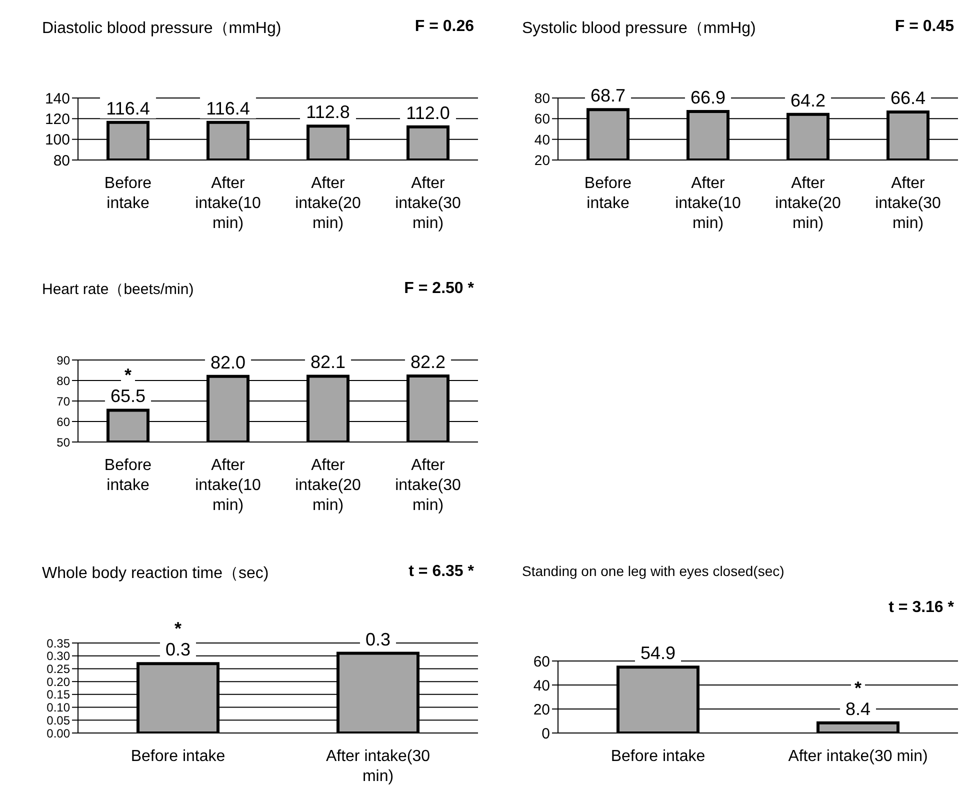 This screenshot has height=805, width=965. What do you see at coordinates (63, 442) in the screenshot?
I see `y-tick-label: 50` at bounding box center [63, 442].